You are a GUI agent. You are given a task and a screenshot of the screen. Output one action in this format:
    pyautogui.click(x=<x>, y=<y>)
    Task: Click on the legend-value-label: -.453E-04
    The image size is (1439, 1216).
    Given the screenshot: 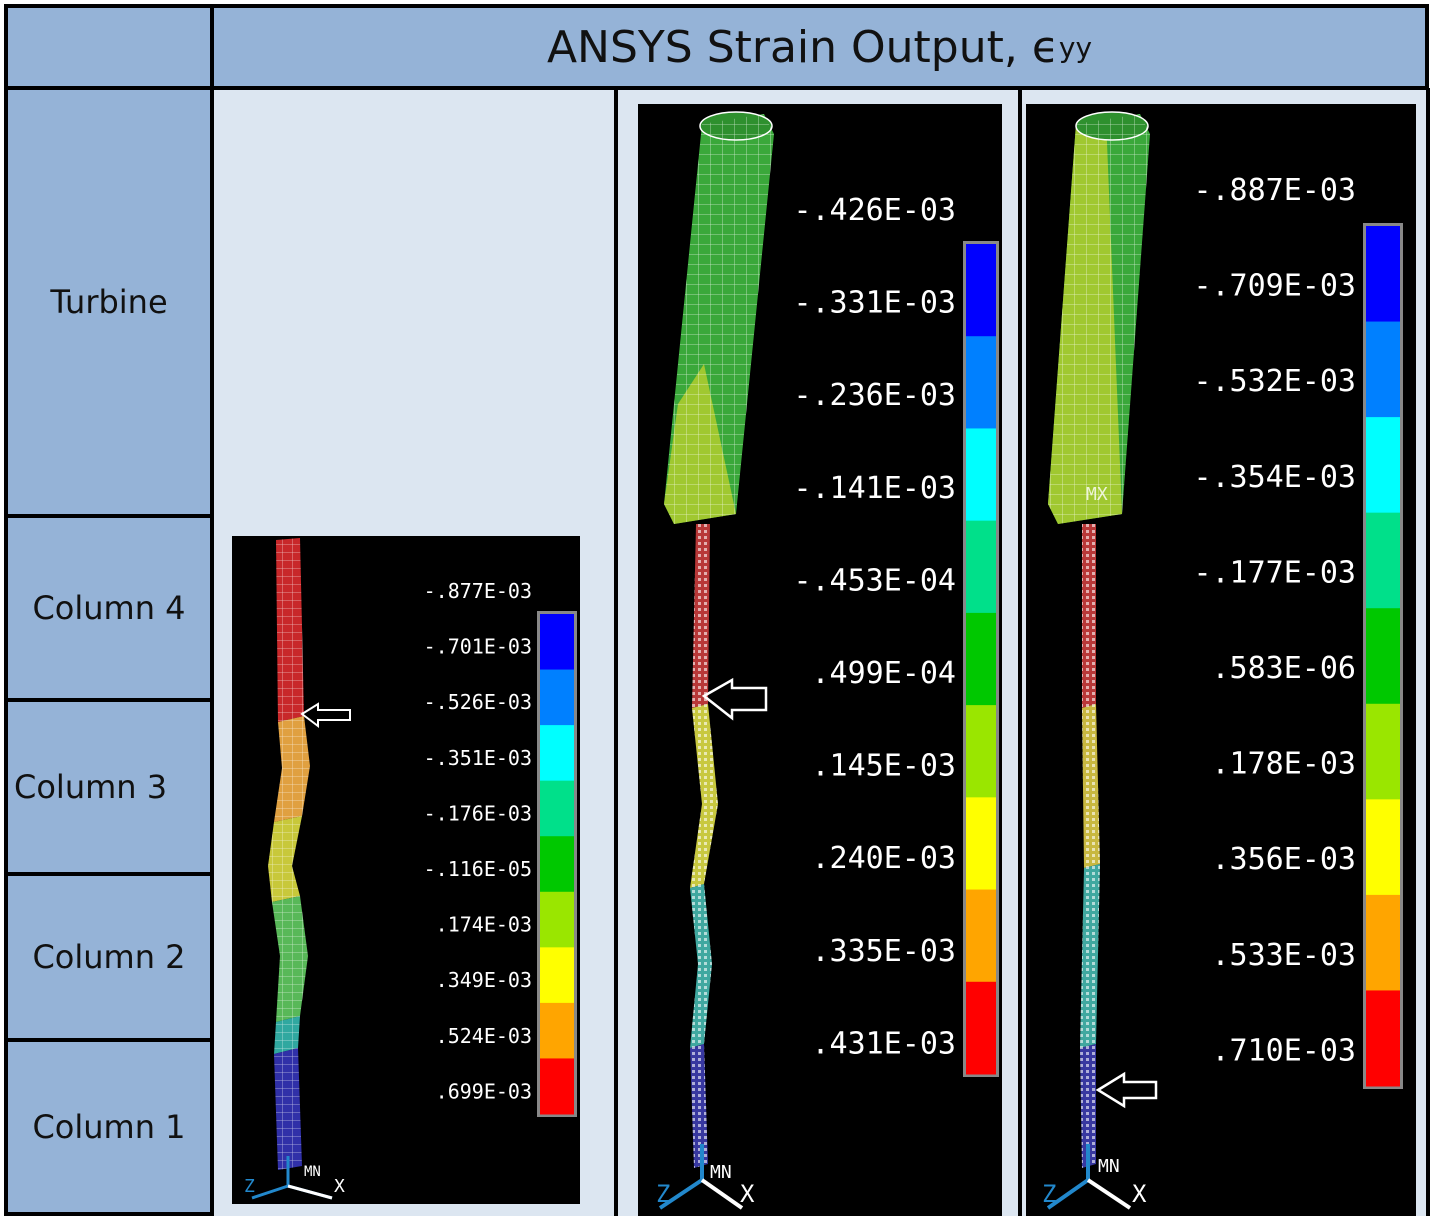 What is the action you would take?
    pyautogui.click(x=874, y=580)
    